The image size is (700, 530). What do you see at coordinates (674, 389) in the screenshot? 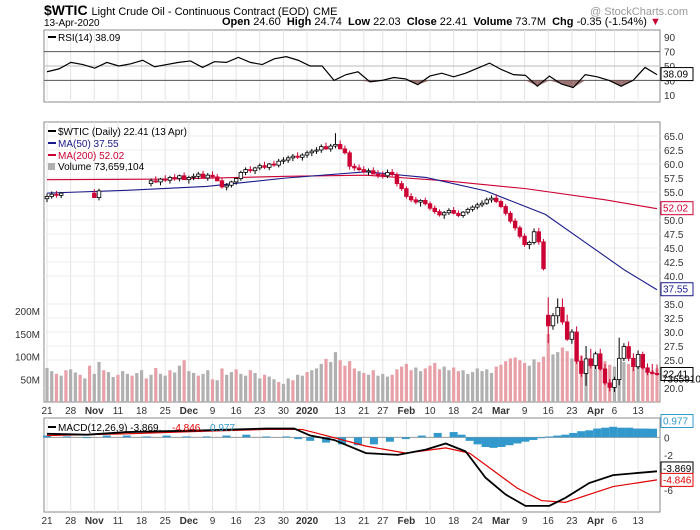
I see `price-tick-16: 20.0` at bounding box center [674, 389].